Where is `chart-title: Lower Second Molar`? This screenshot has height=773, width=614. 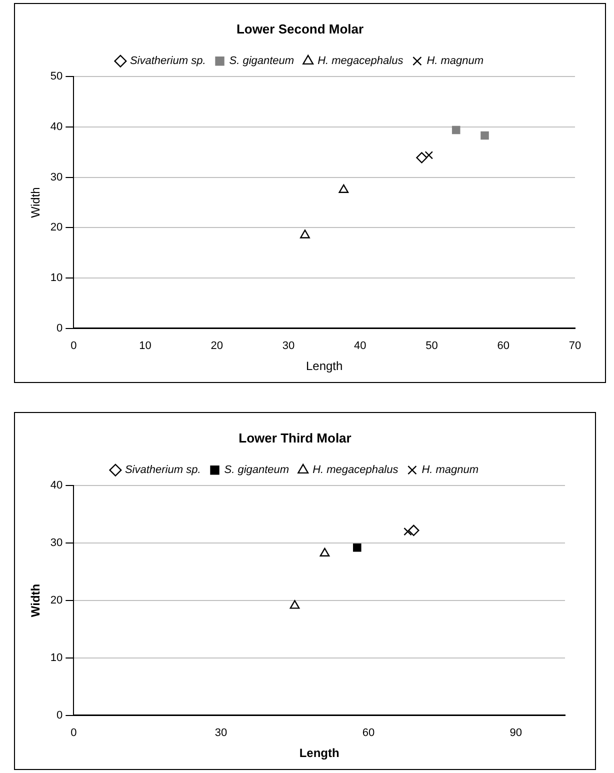 chart-title: Lower Second Molar is located at coordinates (300, 28).